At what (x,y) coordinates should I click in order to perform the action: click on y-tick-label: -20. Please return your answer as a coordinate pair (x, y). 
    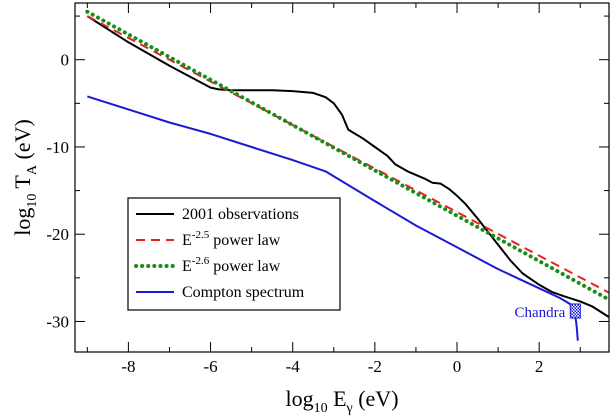
    Looking at the image, I should click on (57, 234).